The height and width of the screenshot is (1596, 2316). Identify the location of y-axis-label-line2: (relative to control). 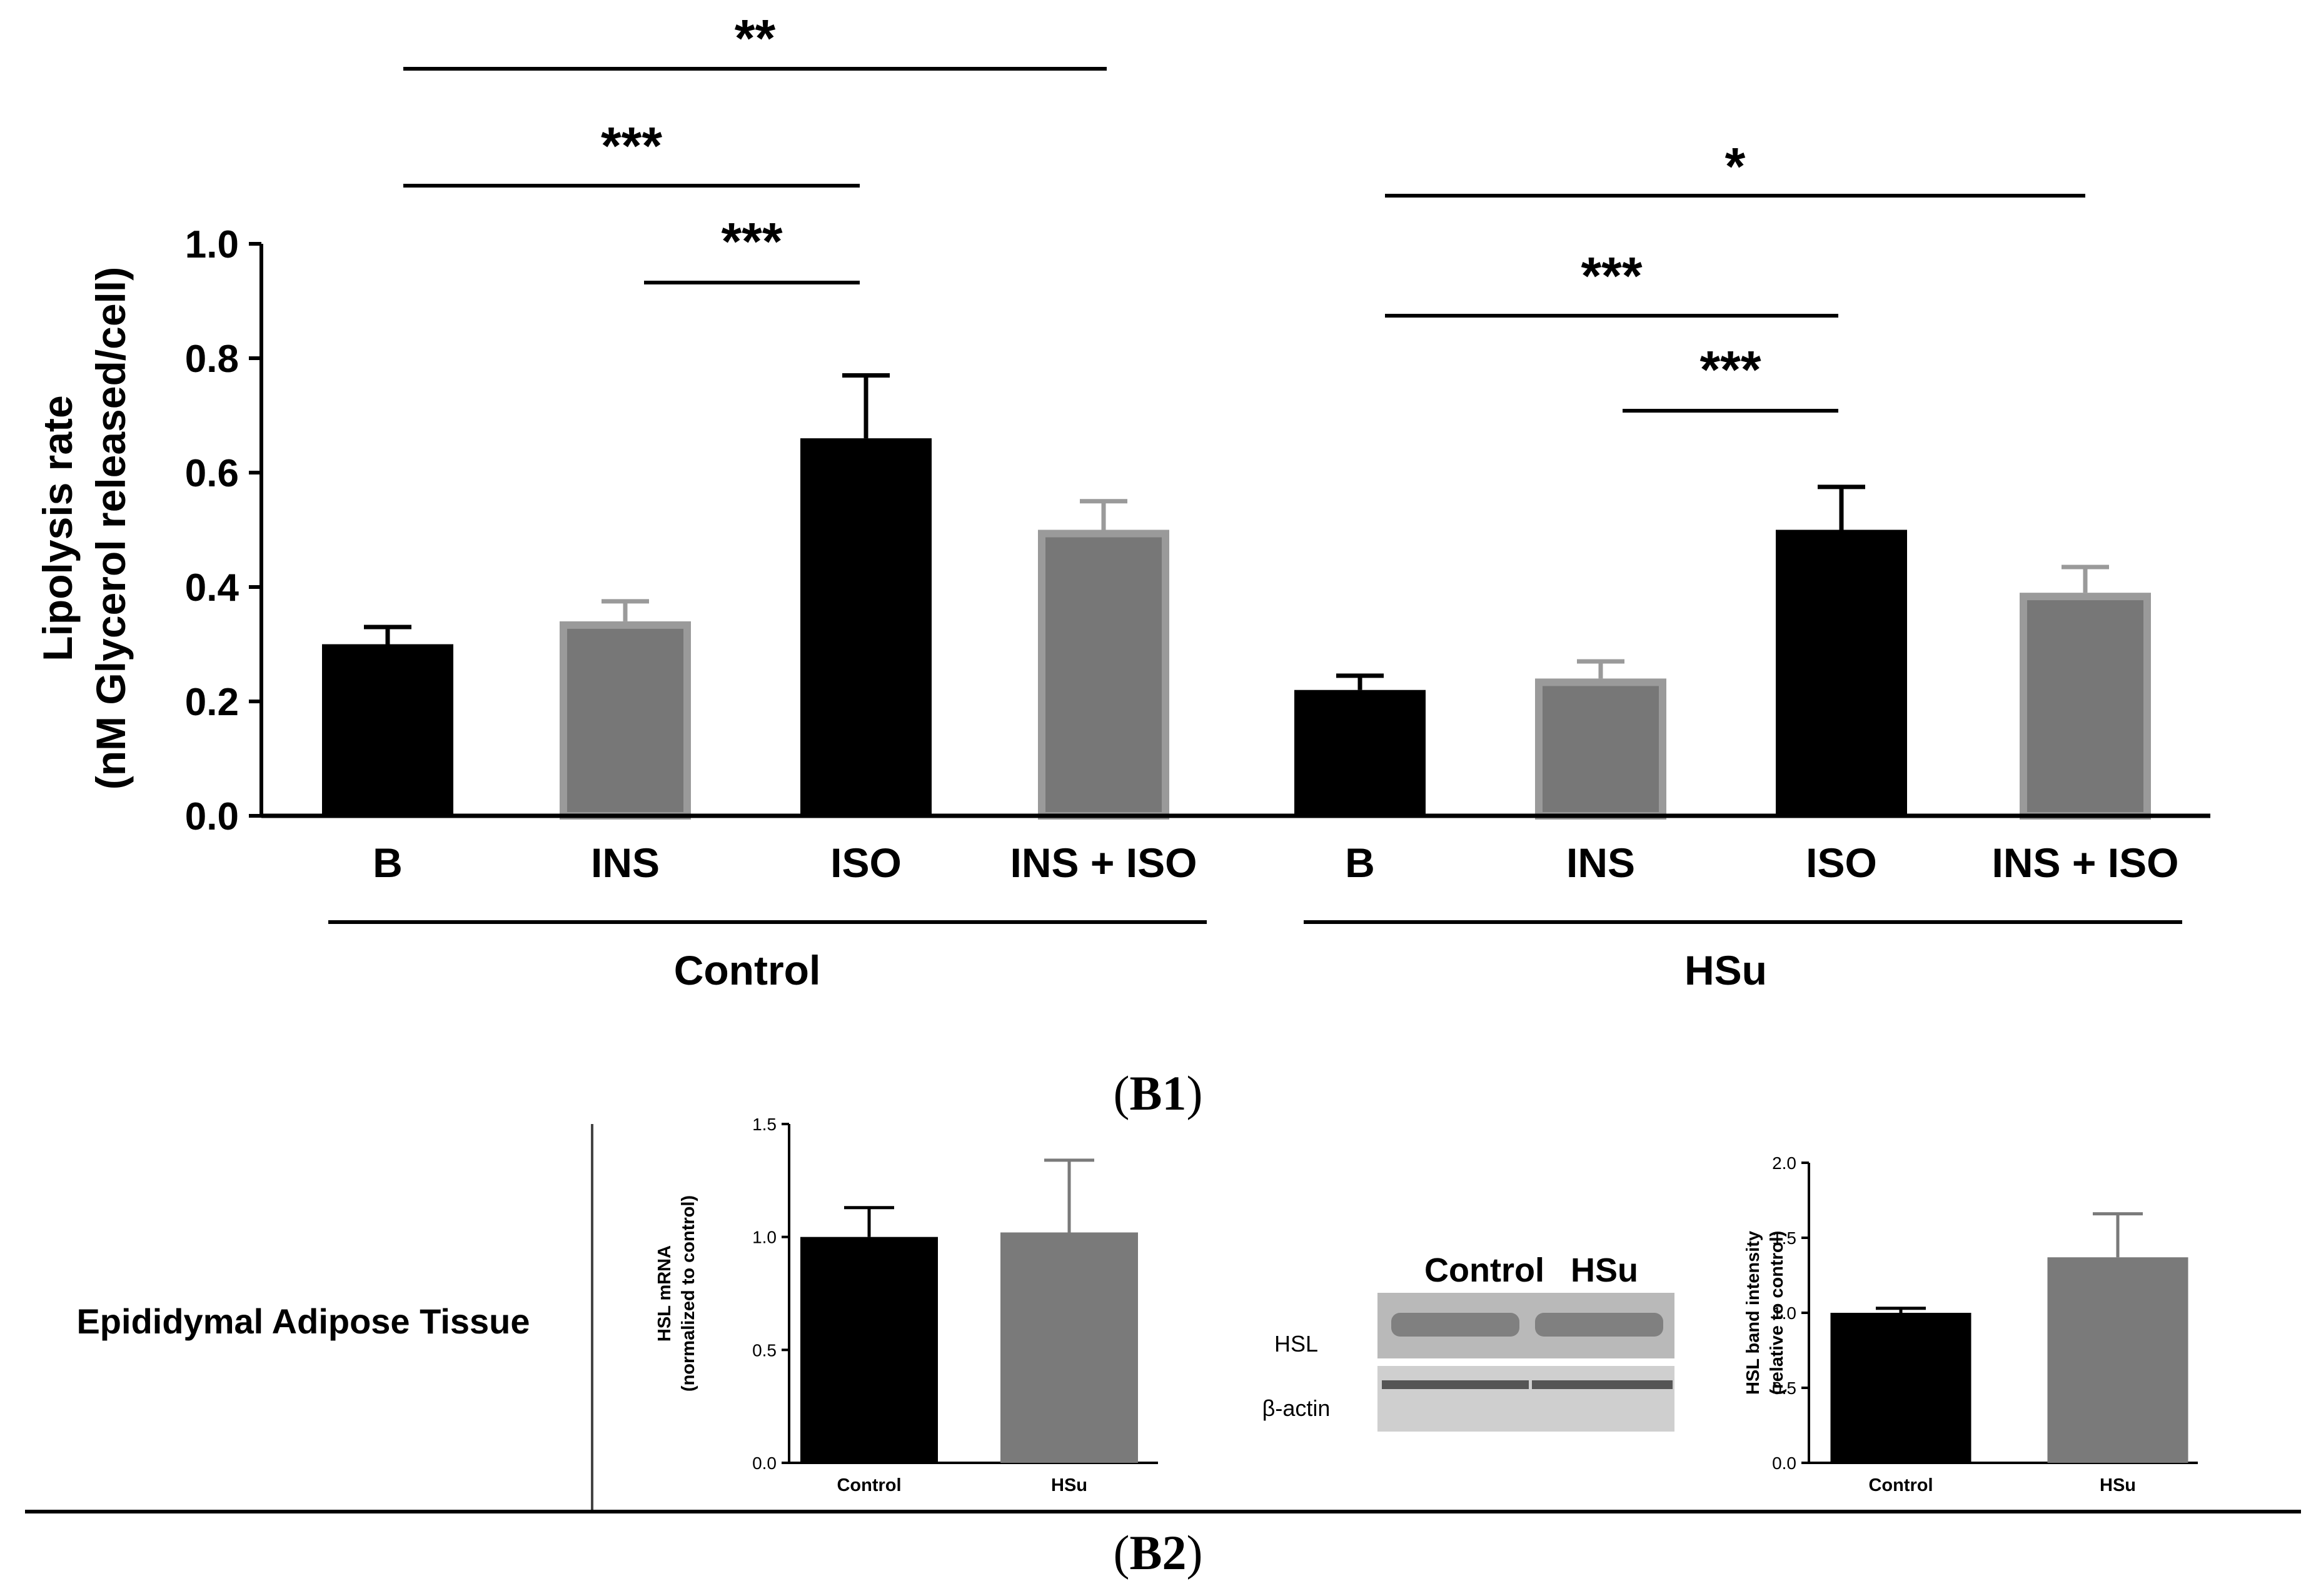
(1777, 1313).